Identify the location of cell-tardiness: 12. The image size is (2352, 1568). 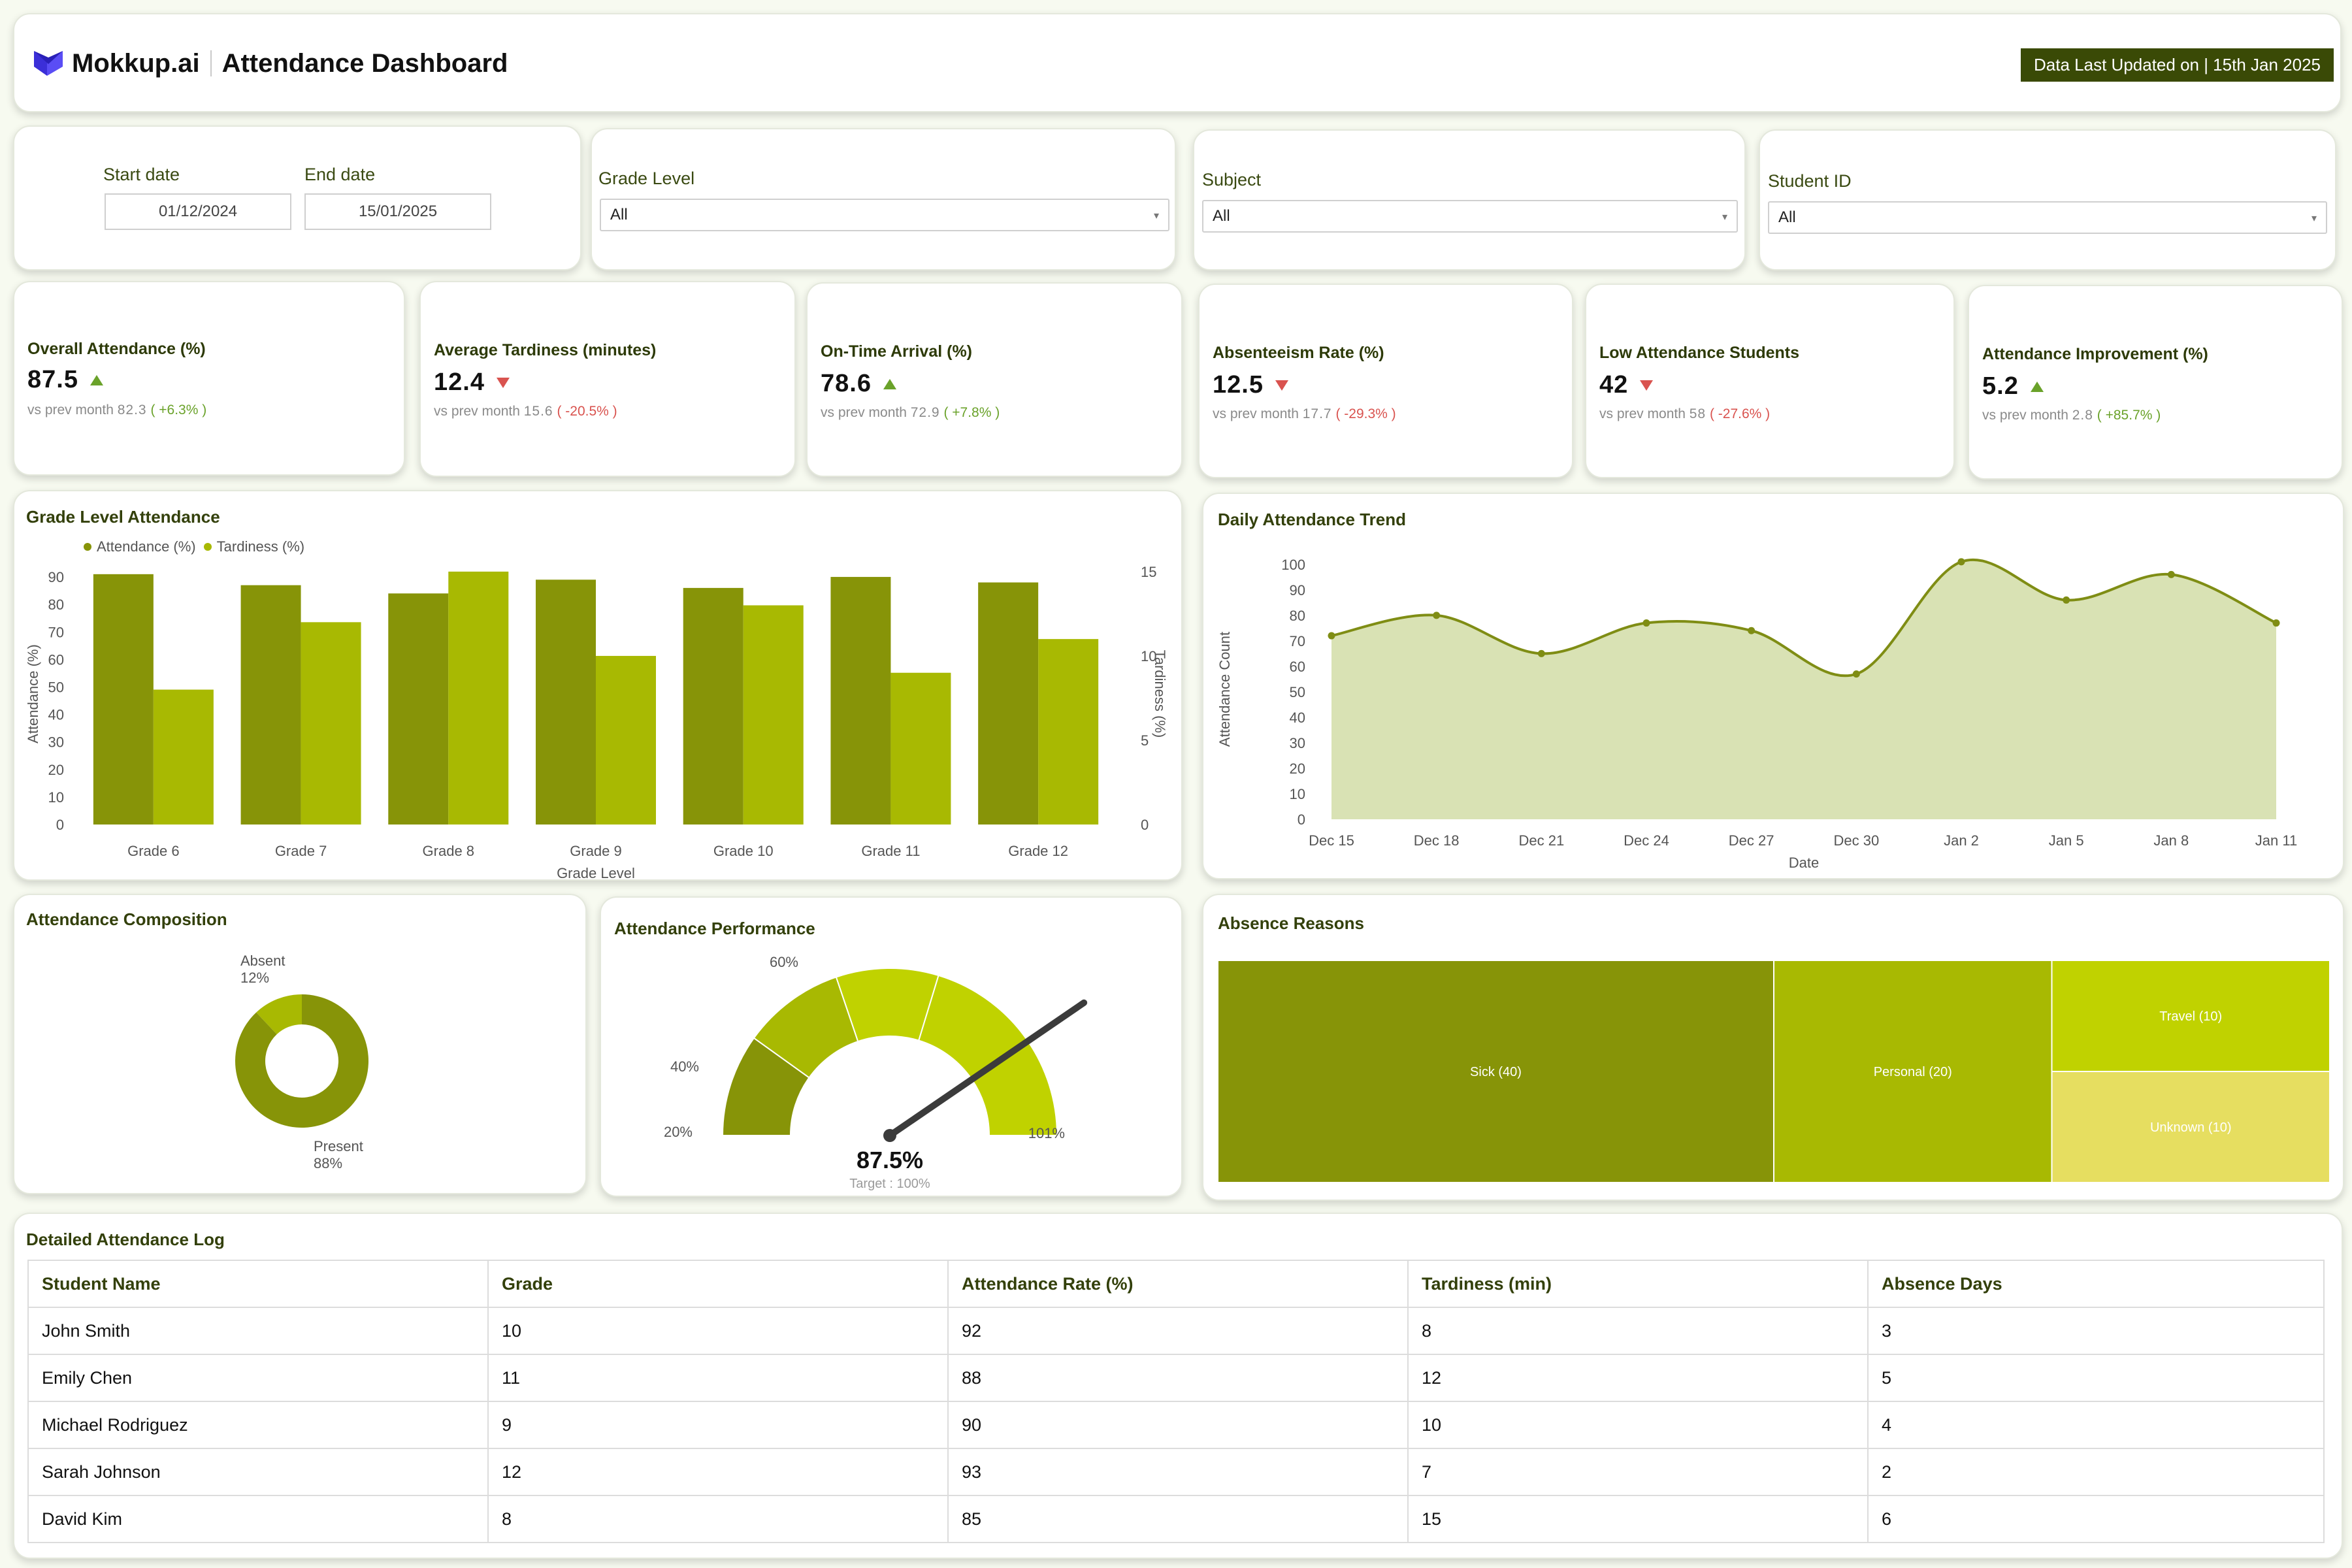
(1638, 1378).